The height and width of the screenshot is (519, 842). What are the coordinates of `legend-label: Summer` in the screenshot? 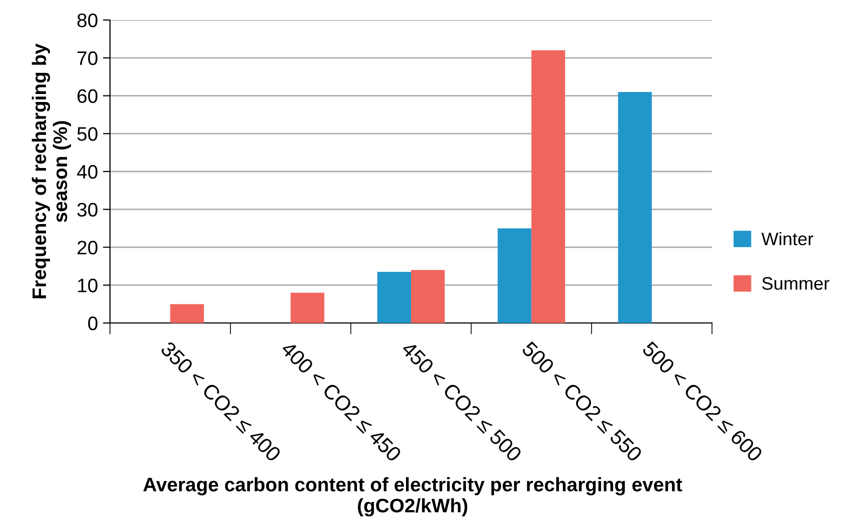 It's located at (796, 283).